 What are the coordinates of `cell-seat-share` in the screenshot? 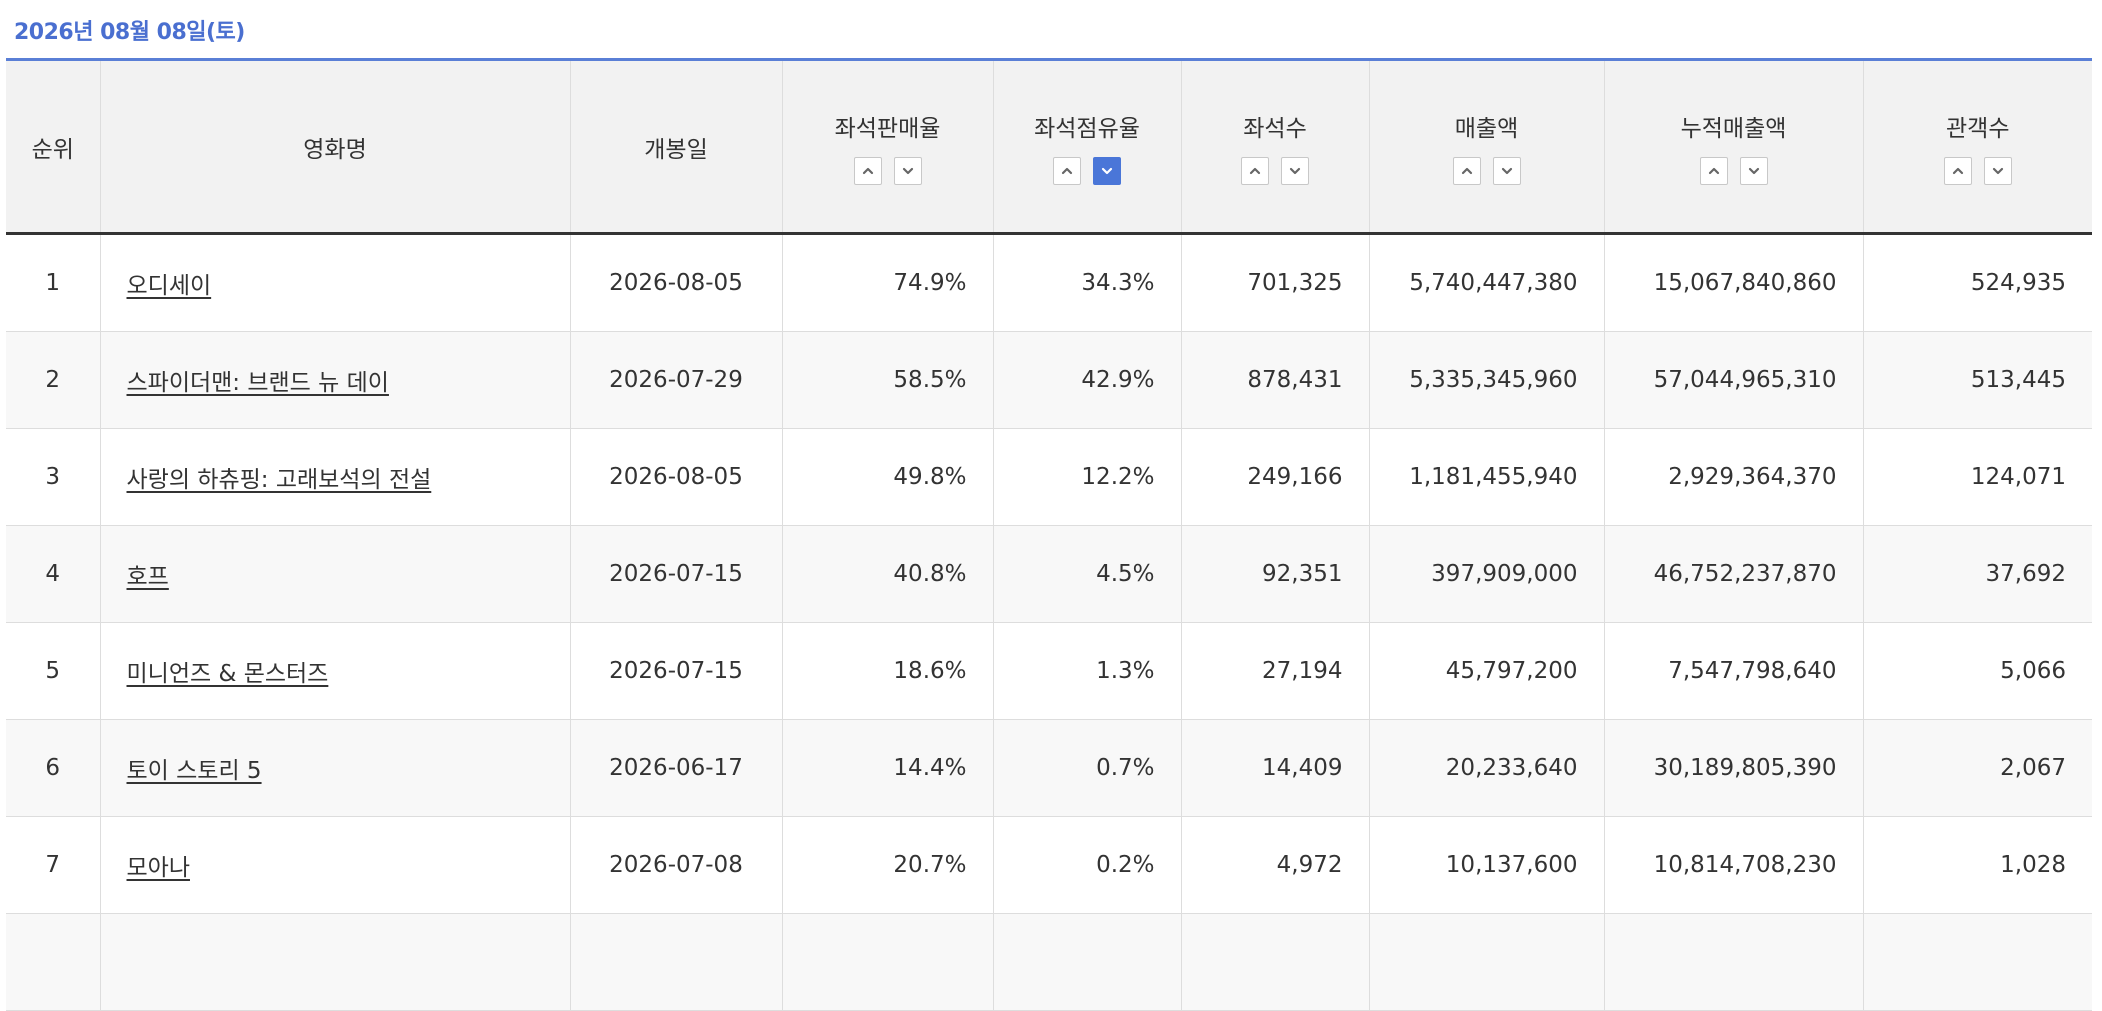 It's located at (1086, 962).